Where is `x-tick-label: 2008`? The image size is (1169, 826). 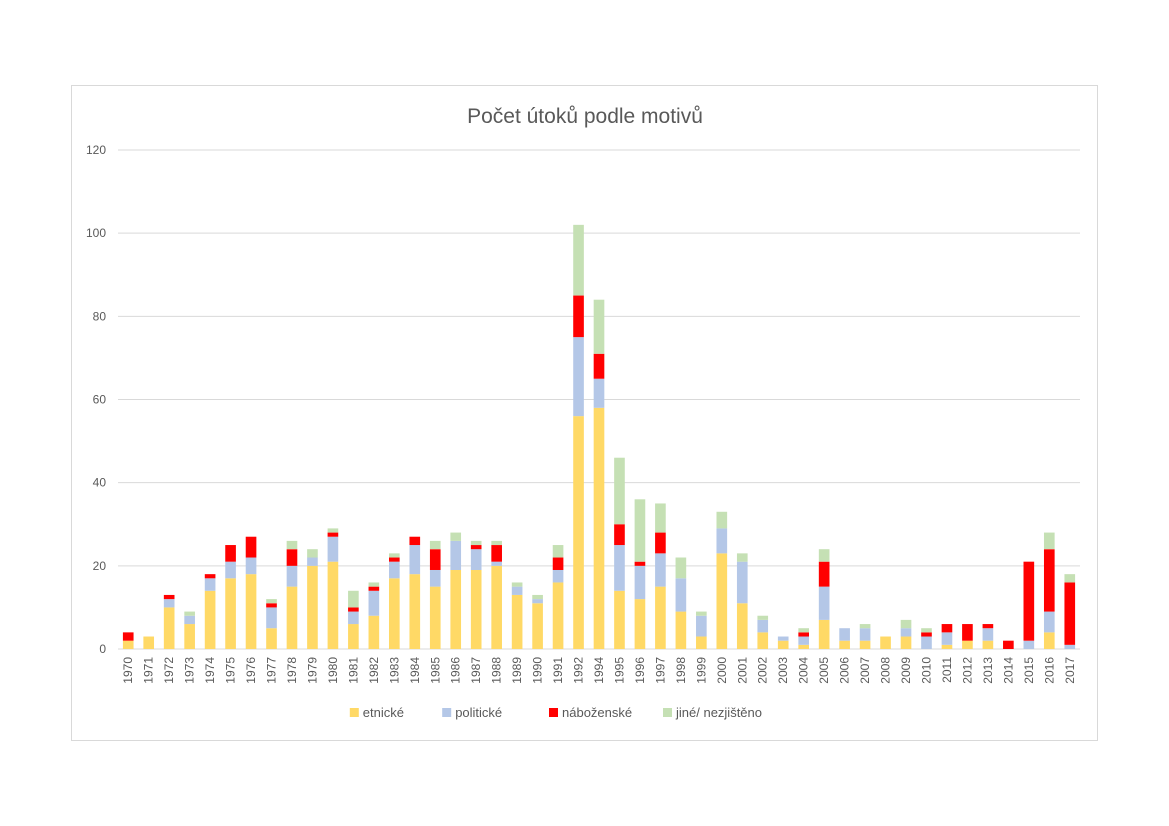
x-tick-label: 2008 is located at coordinates (886, 670).